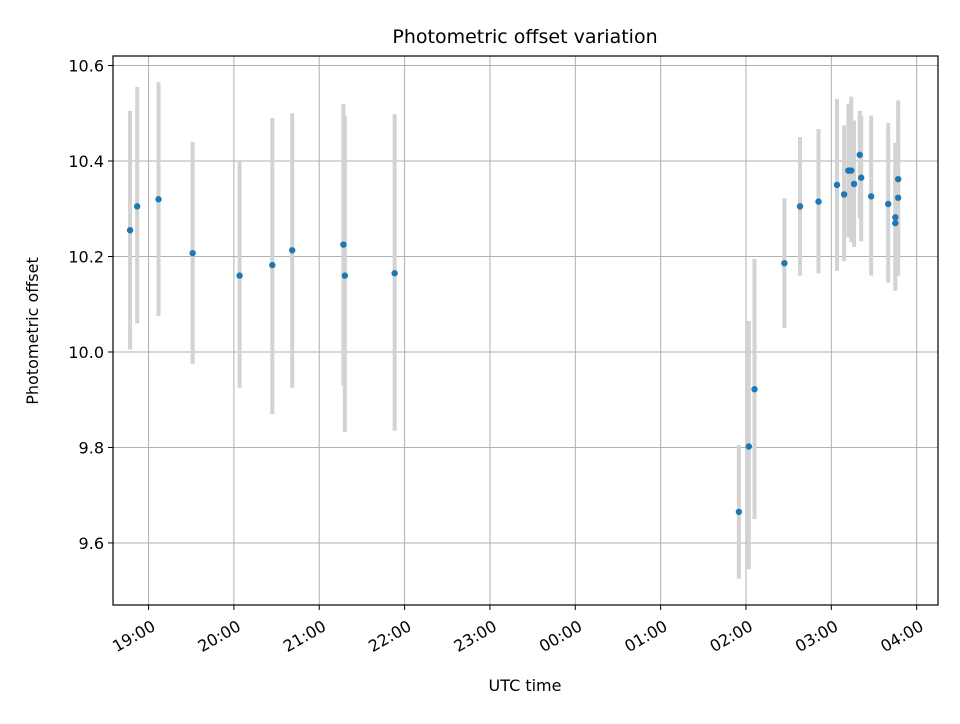  I want to click on y-axis-label: Photometric offset, so click(32, 331).